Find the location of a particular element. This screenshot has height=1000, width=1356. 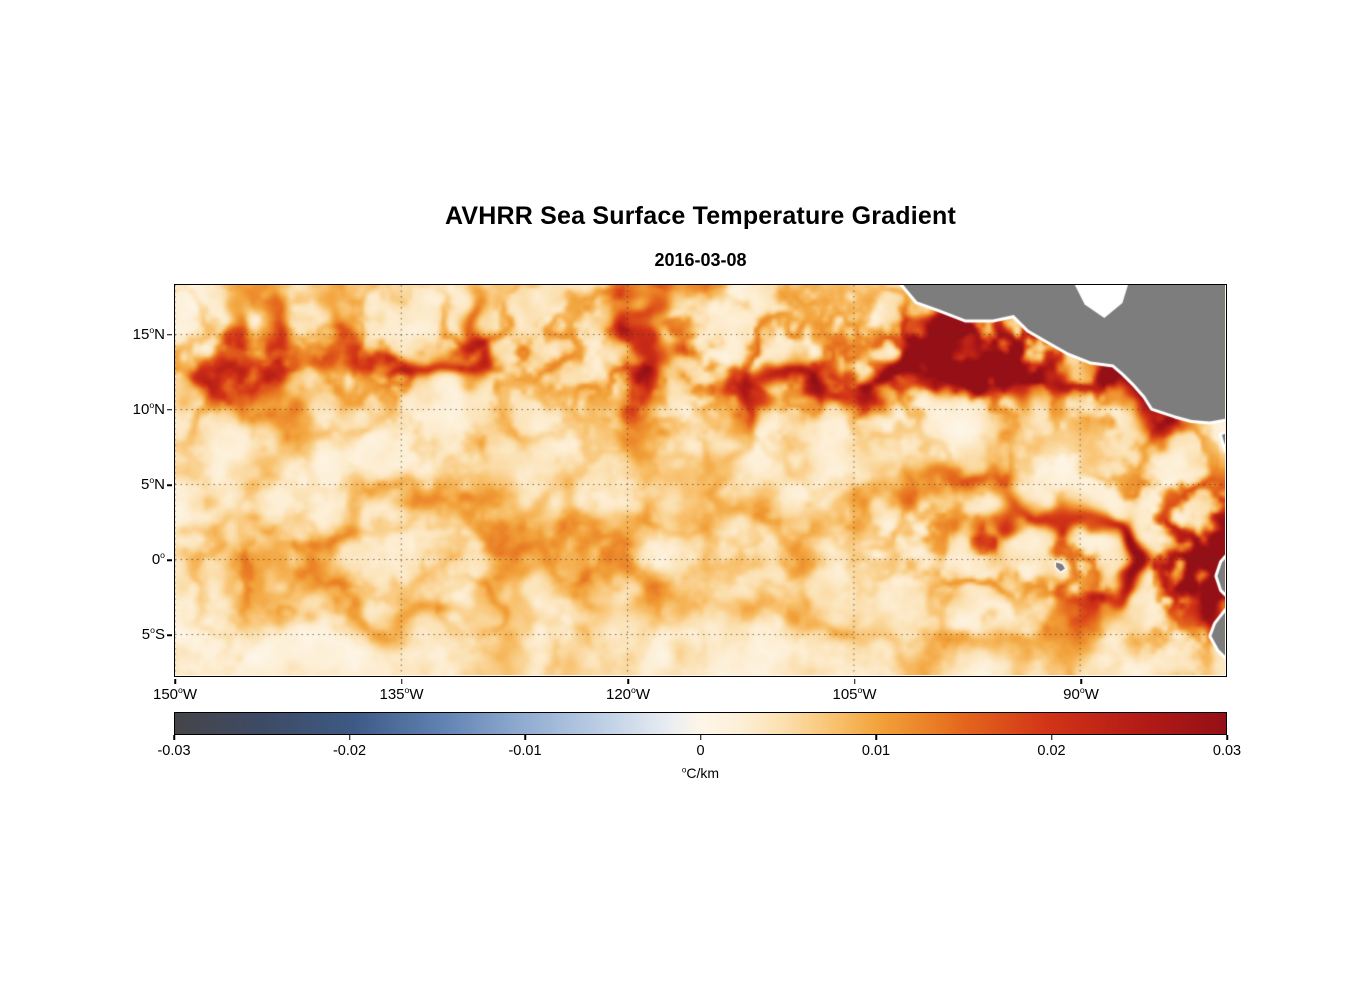

unit-text: C/km is located at coordinates (703, 773).